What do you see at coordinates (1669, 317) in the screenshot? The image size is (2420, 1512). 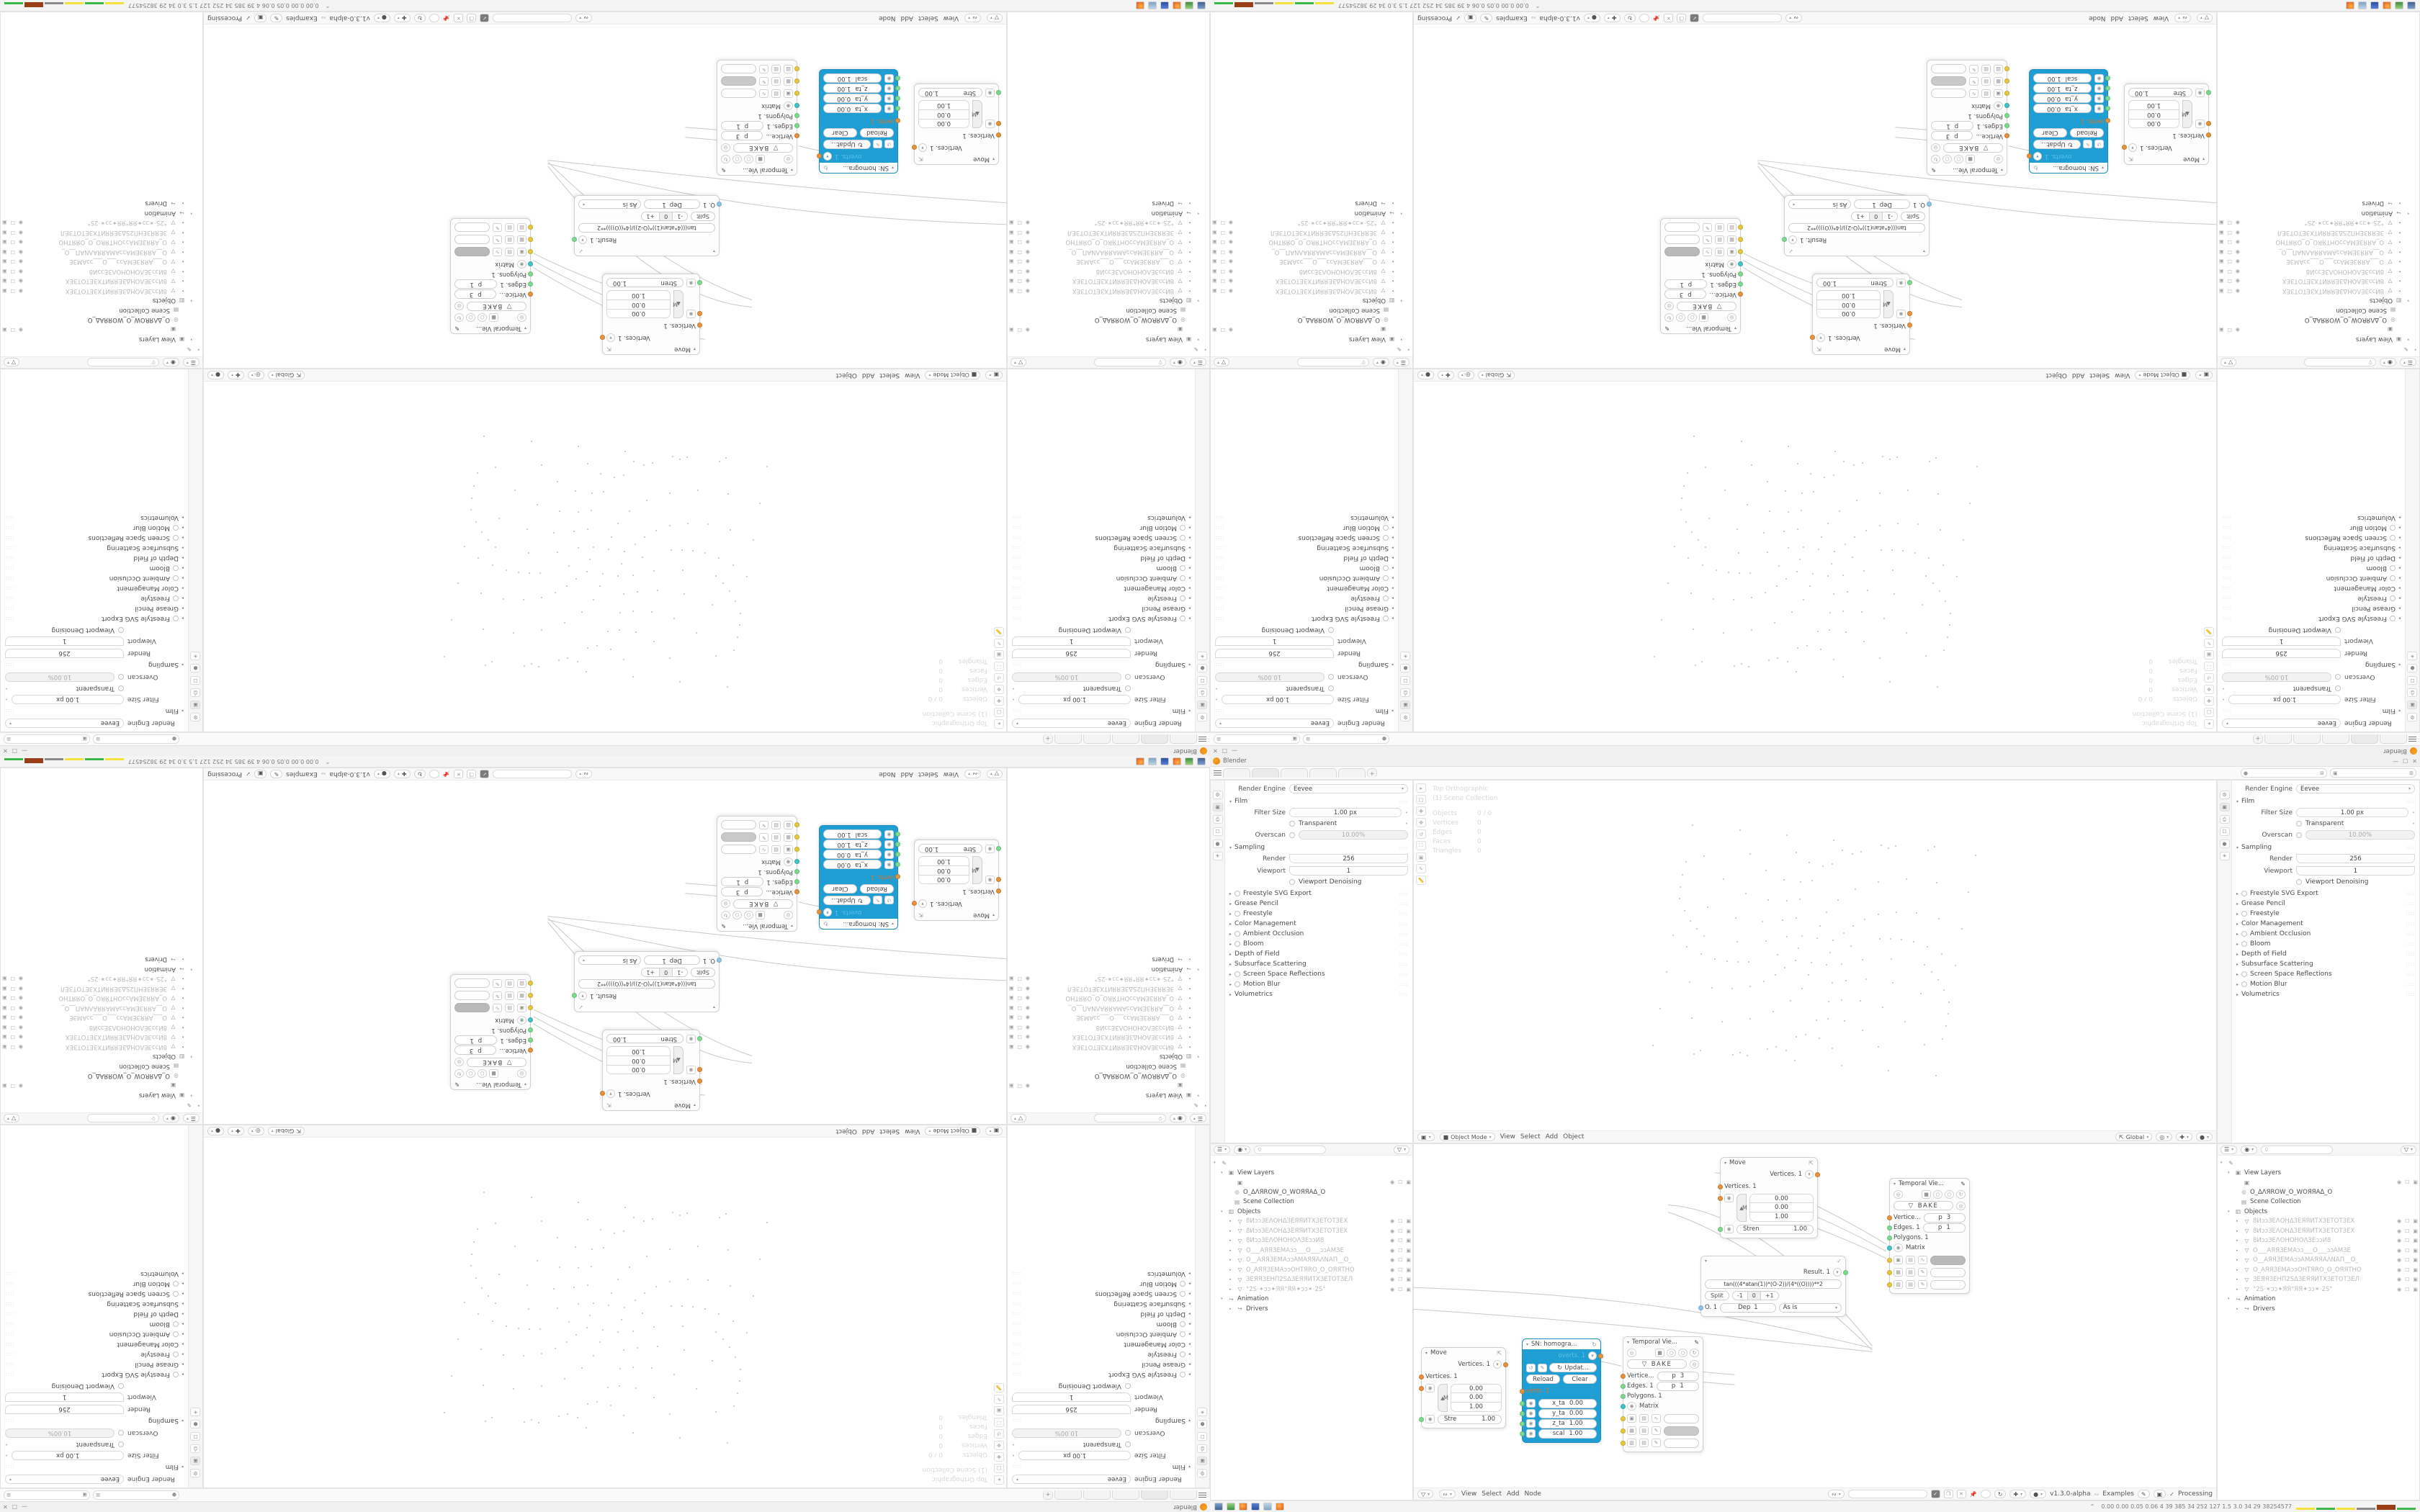 I see `show-matrix-icon: ↻` at bounding box center [1669, 317].